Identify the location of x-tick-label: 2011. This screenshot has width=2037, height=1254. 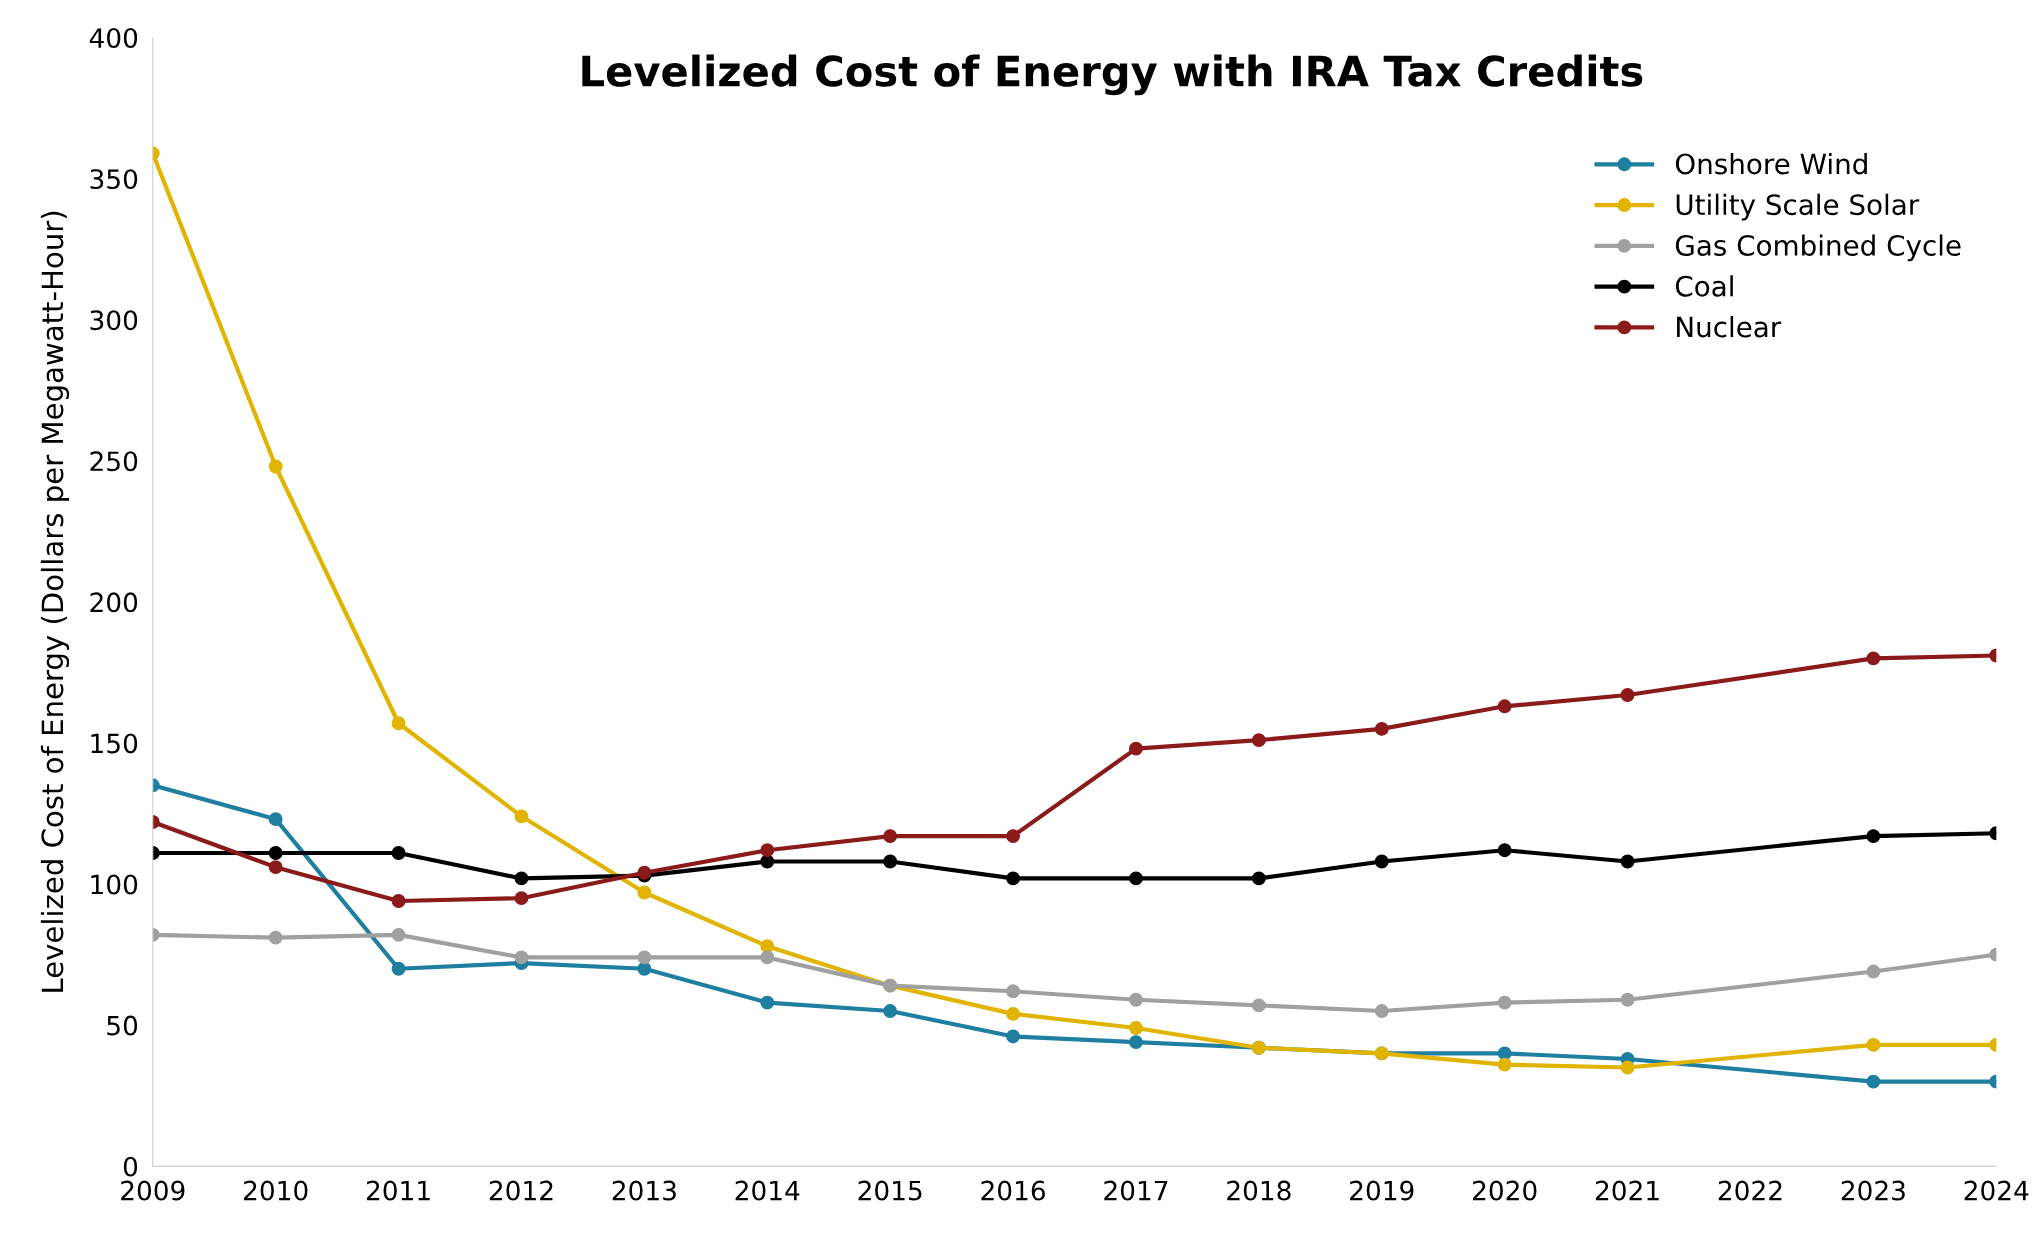
(398, 1190).